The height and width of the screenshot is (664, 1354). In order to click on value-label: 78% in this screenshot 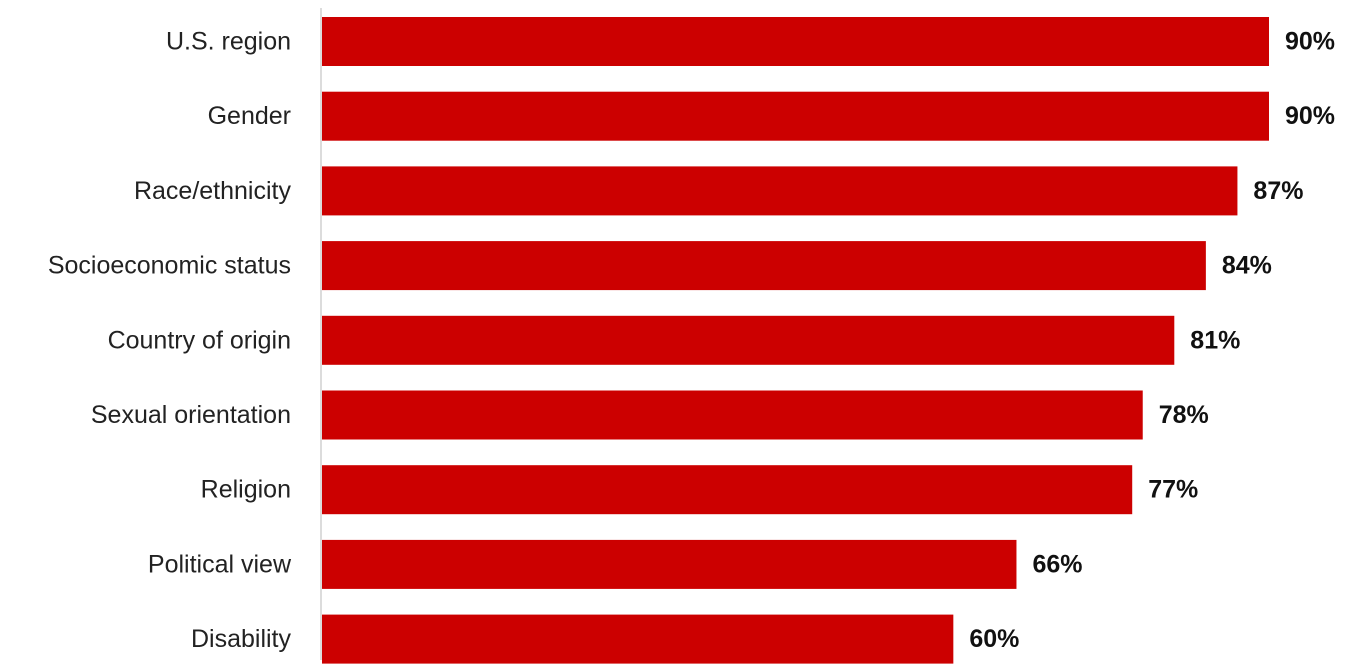, I will do `click(1184, 415)`.